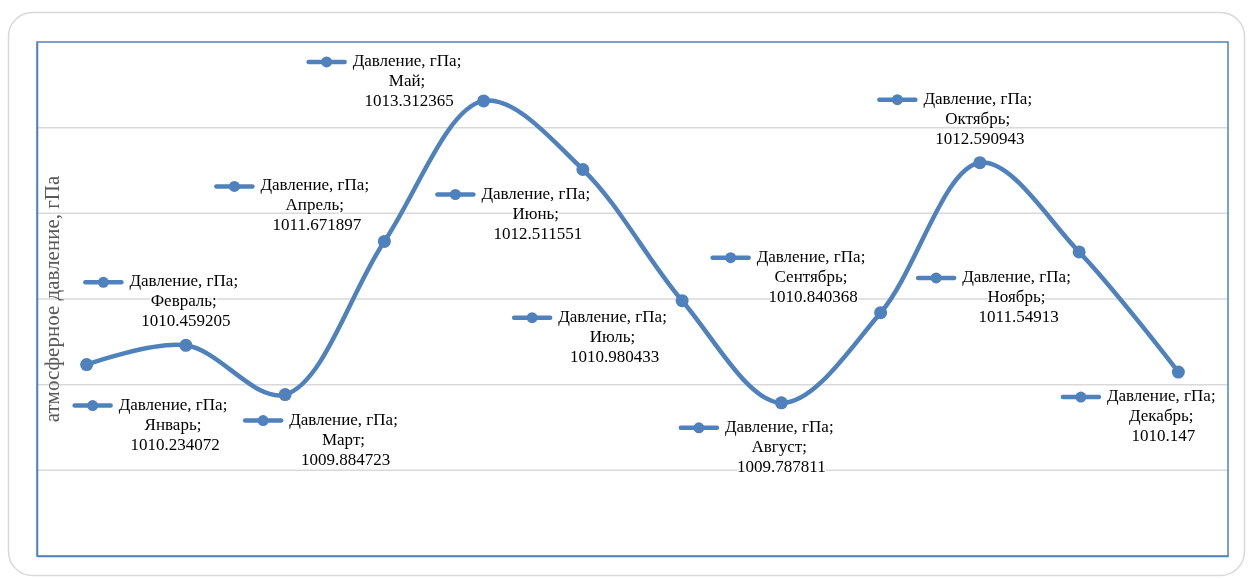  I want to click on data-label: Давление, гПа; Ноябрь; 1011.54913, so click(1019, 296).